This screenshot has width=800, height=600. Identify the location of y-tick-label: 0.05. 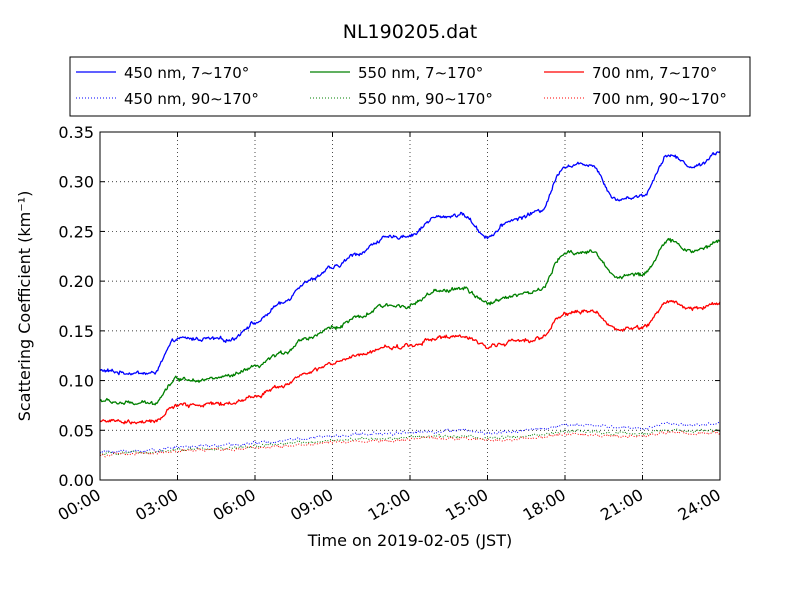
(76, 430).